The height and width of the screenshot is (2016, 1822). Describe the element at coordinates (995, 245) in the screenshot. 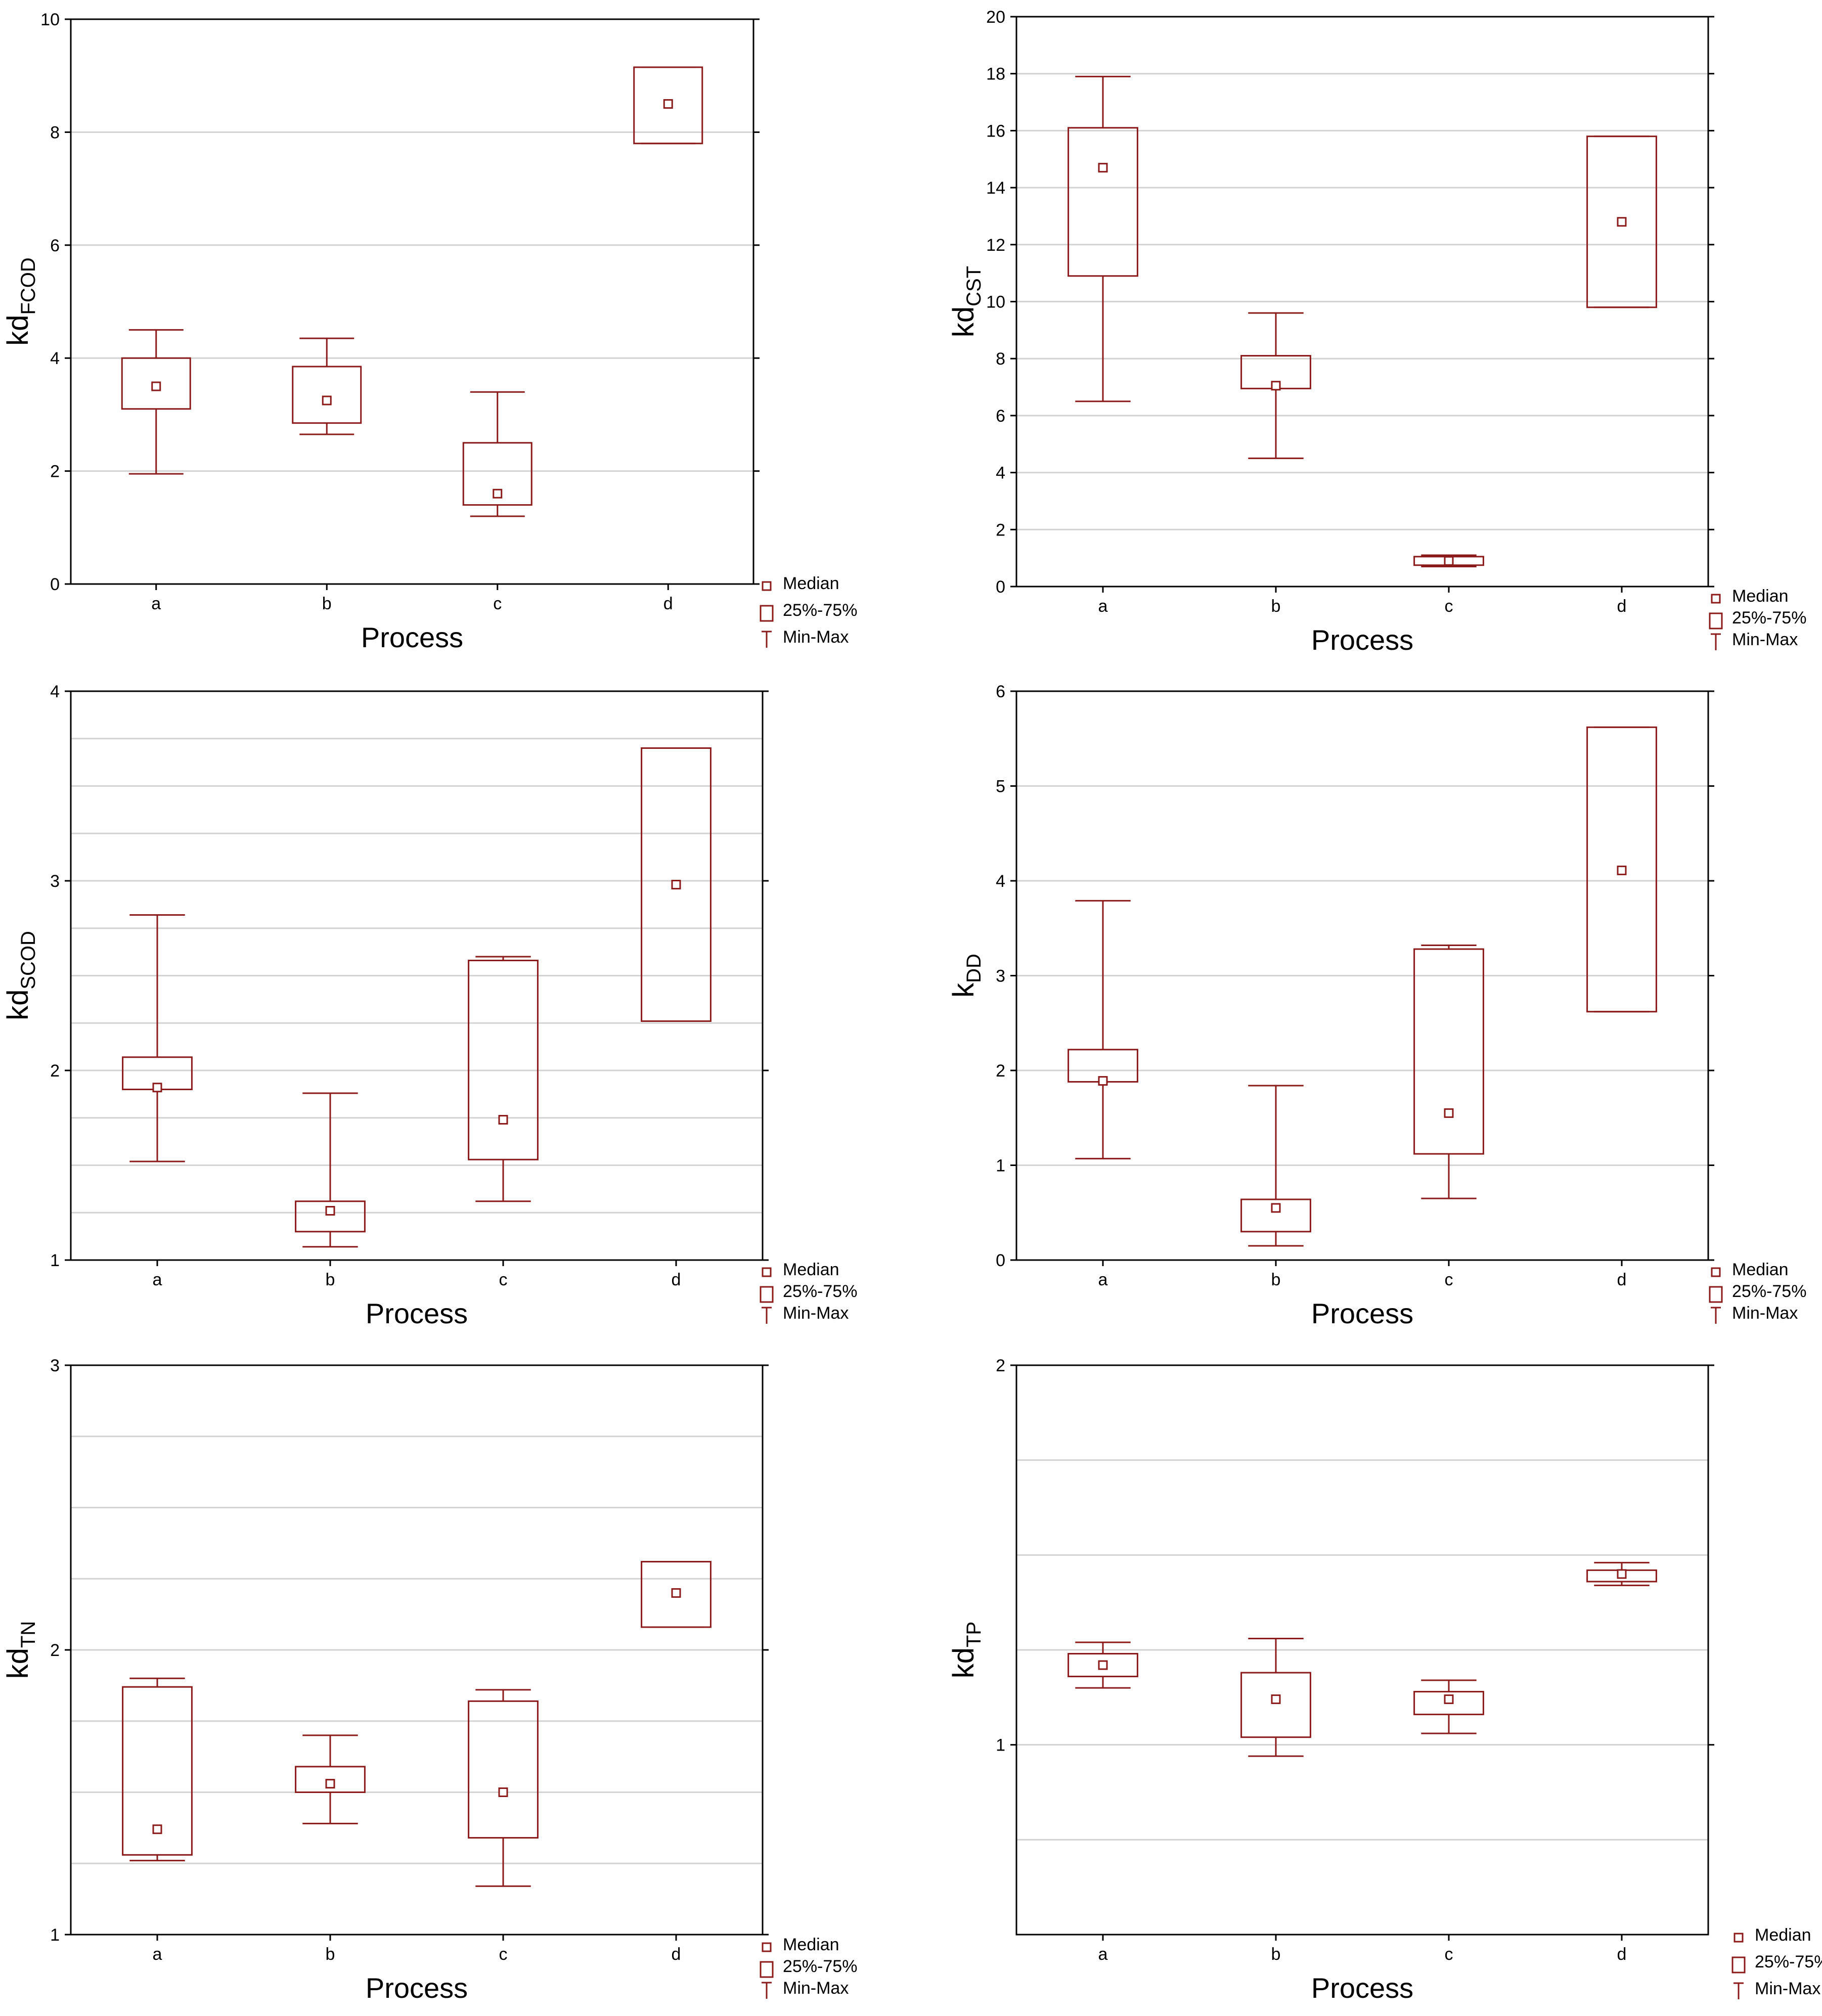

I see `y-tick-label: 12` at that location.